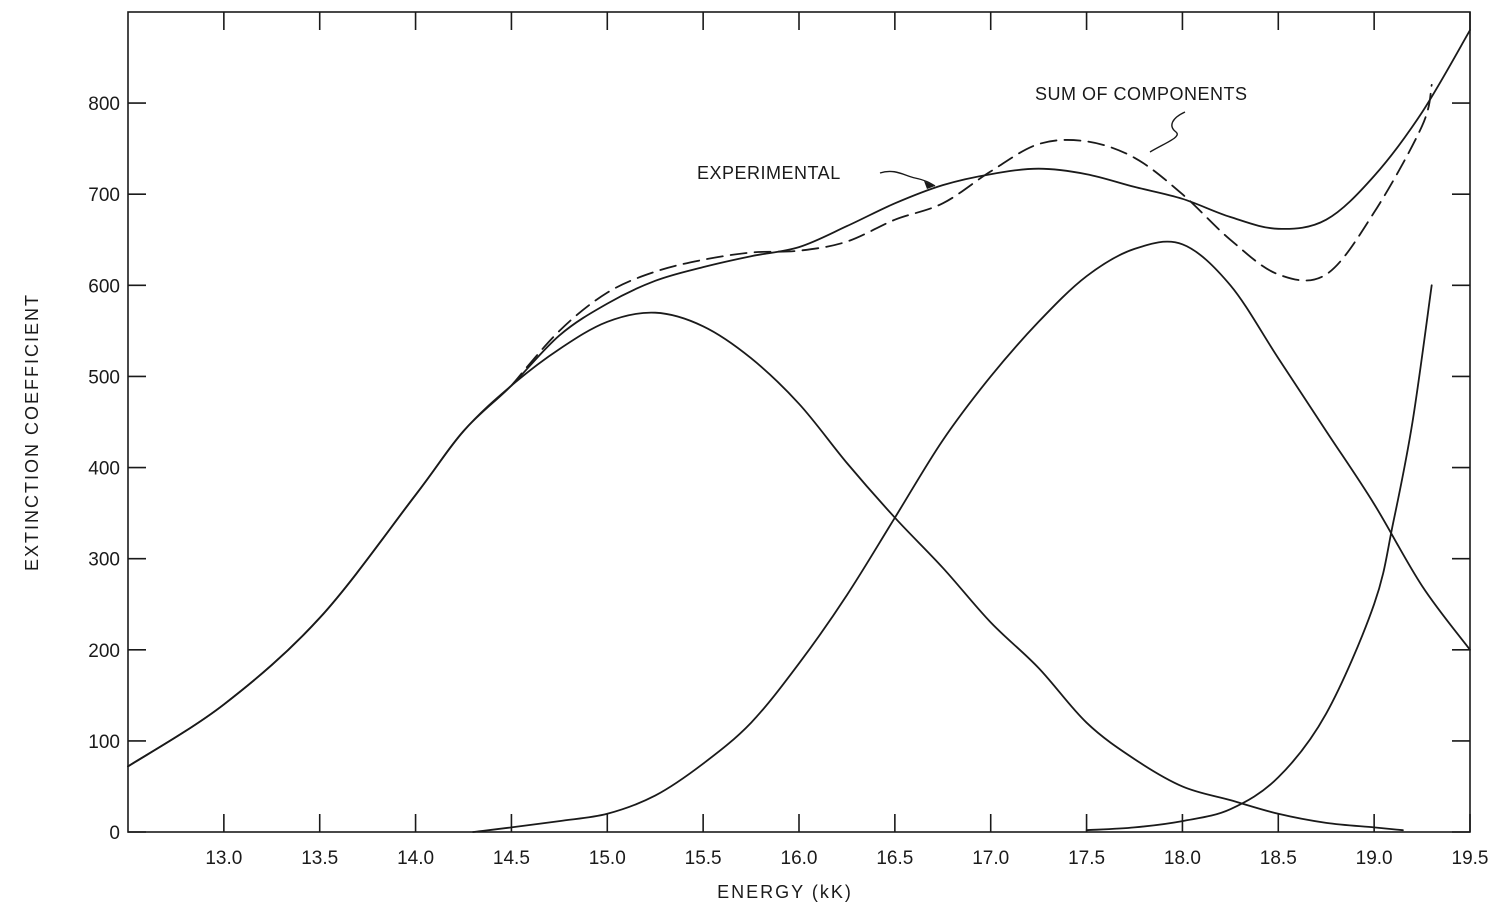 The height and width of the screenshot is (906, 1502). Describe the element at coordinates (104, 286) in the screenshot. I see `y-tick-label: 600` at that location.